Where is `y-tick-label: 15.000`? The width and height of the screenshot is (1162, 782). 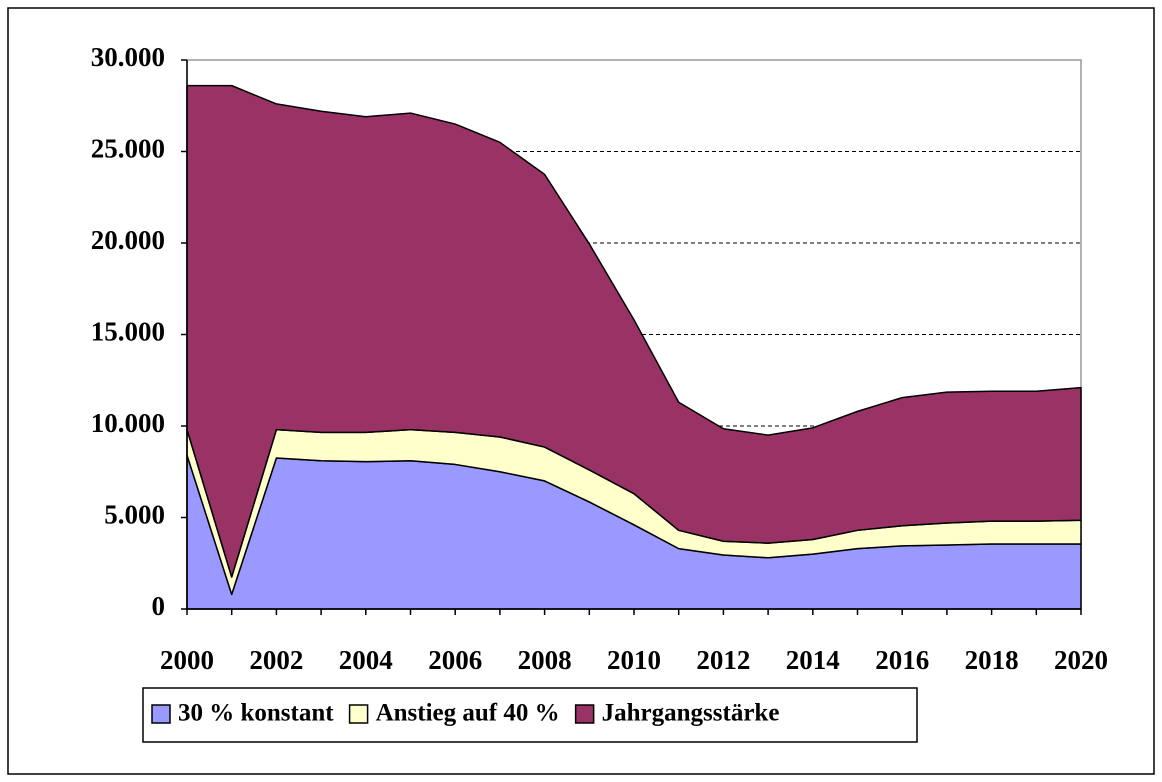
y-tick-label: 15.000 is located at coordinates (128, 332).